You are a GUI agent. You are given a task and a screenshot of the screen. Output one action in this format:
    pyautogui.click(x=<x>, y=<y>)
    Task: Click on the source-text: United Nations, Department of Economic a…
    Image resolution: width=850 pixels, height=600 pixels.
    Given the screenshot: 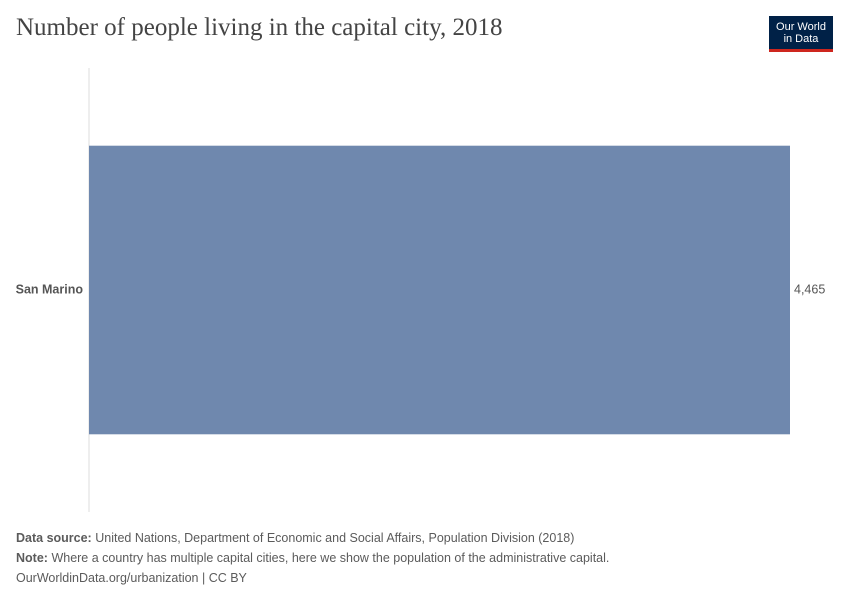 What is the action you would take?
    pyautogui.click(x=335, y=538)
    